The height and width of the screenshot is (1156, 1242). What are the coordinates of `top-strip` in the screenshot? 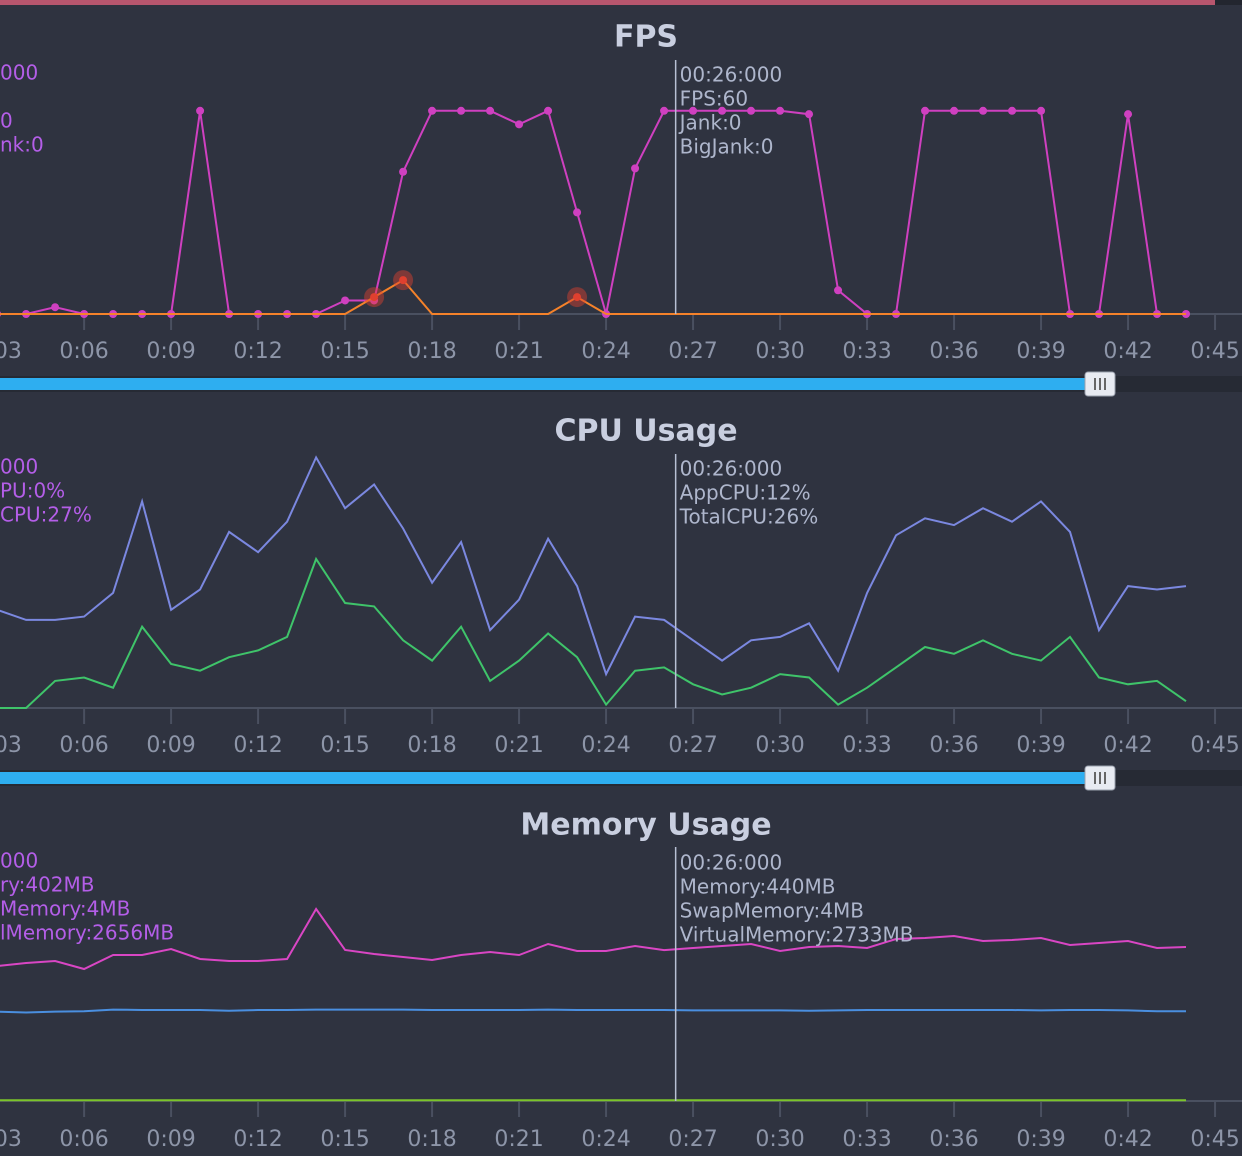 It's located at (607, 2).